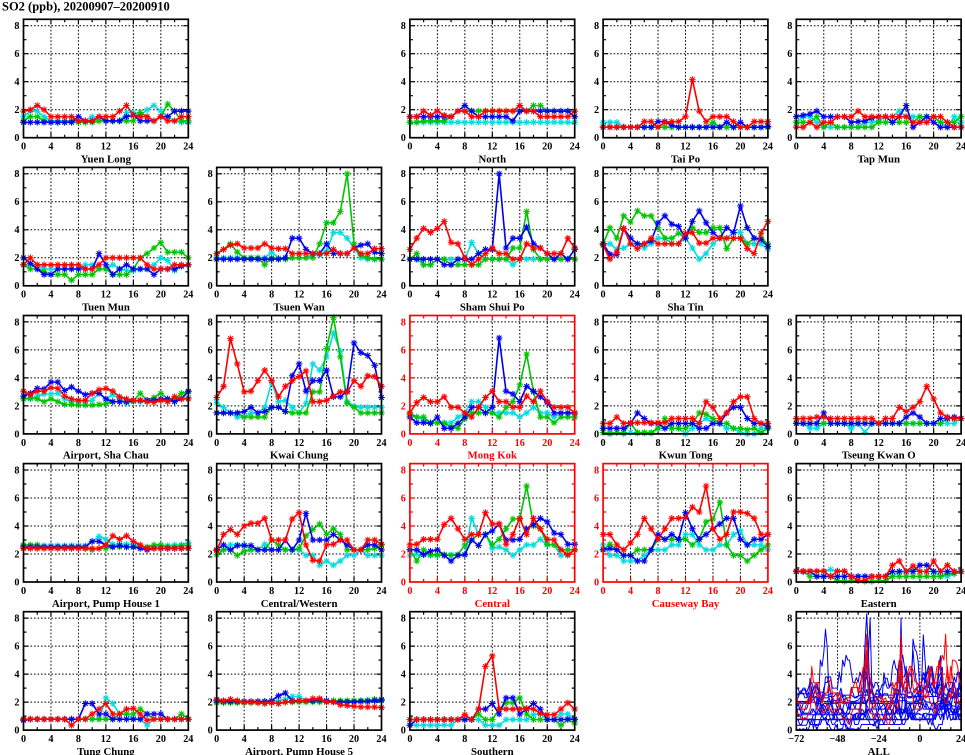 This screenshot has width=965, height=755. What do you see at coordinates (879, 604) in the screenshot?
I see `svg-text: Eastern` at bounding box center [879, 604].